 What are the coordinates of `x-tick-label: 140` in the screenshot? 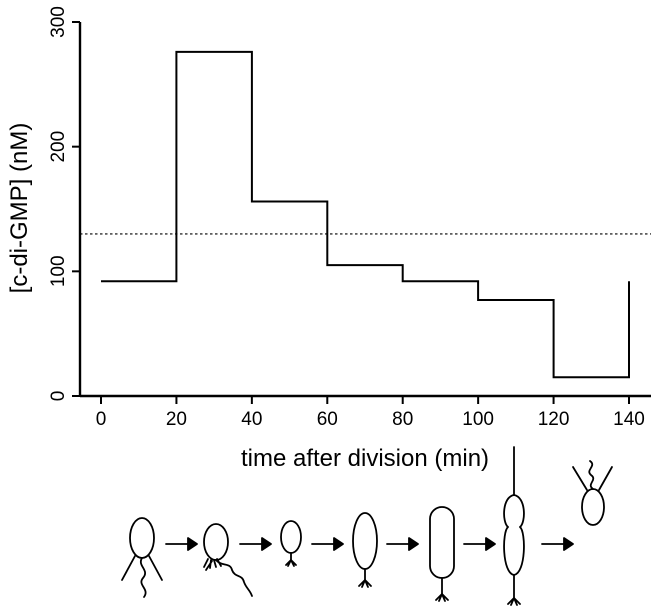 It's located at (629, 419).